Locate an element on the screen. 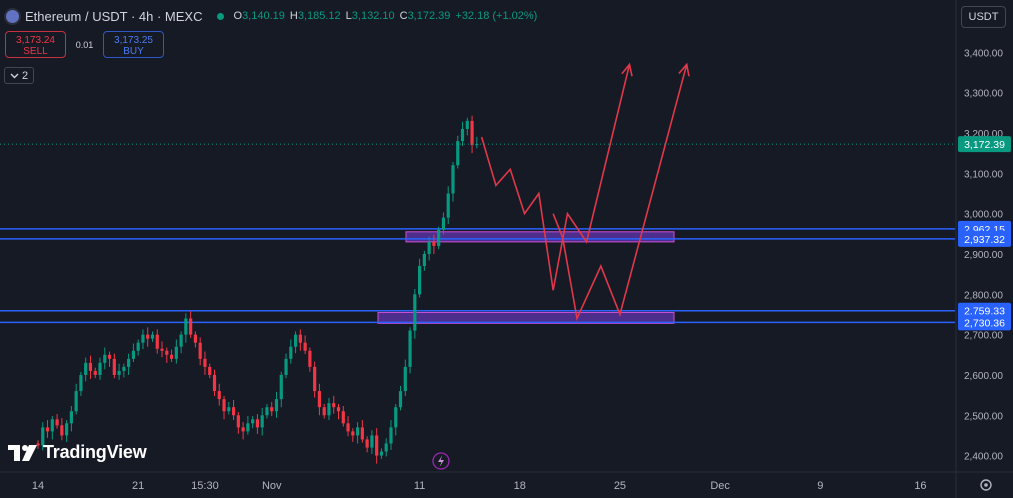 Image resolution: width=1013 pixels, height=498 pixels. sell-button: 3,173.24 SELL is located at coordinates (35, 44).